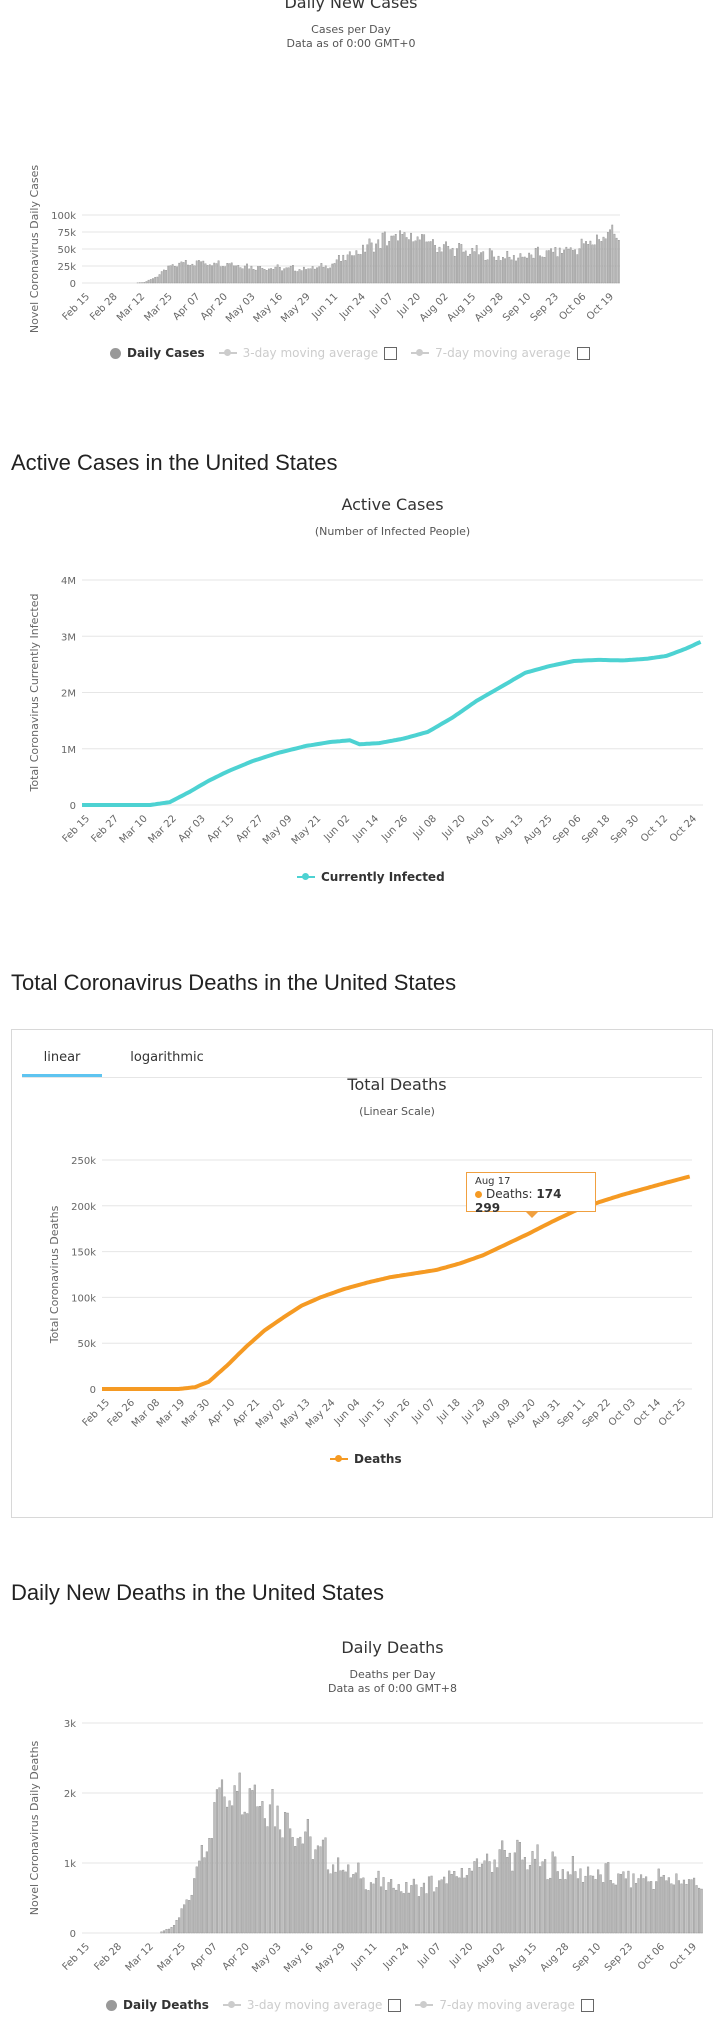  I want to click on legend-currently-infected: Currently Infected, so click(371, 877).